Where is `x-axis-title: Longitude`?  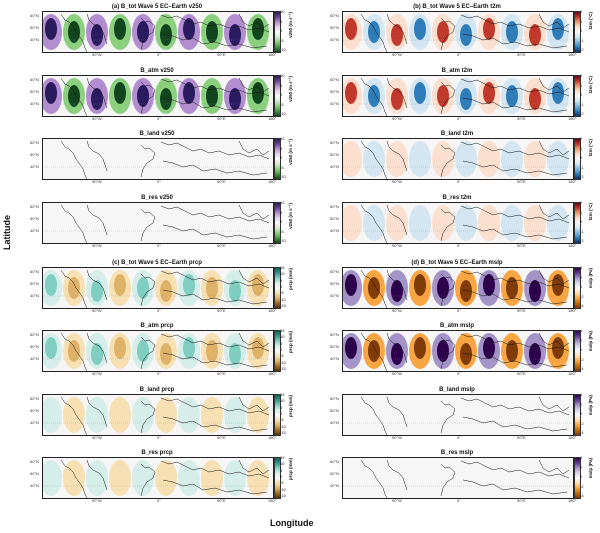
x-axis-title: Longitude is located at coordinates (292, 523).